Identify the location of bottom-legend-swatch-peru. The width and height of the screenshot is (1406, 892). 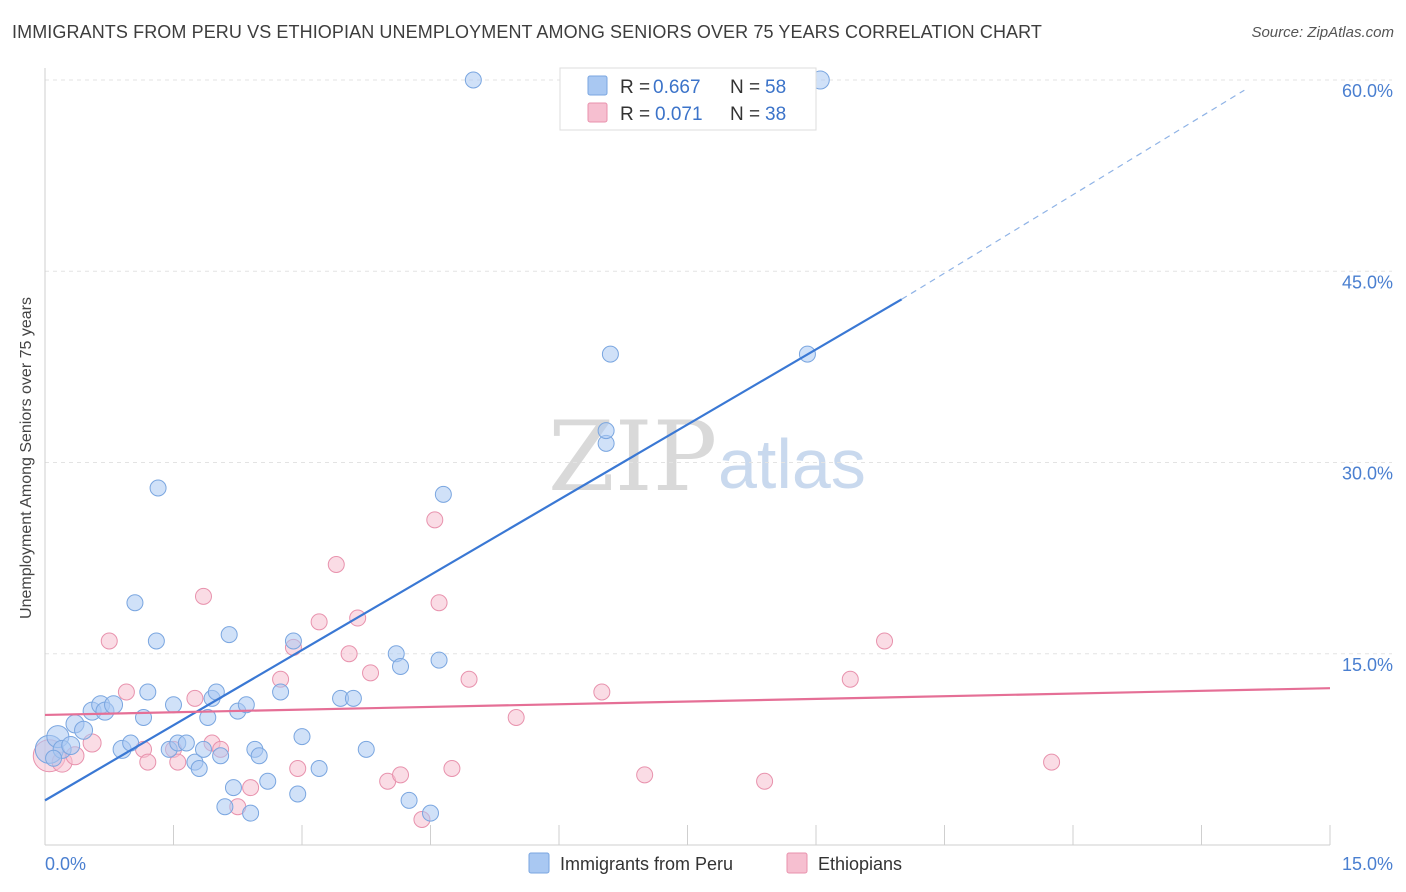
(539, 863).